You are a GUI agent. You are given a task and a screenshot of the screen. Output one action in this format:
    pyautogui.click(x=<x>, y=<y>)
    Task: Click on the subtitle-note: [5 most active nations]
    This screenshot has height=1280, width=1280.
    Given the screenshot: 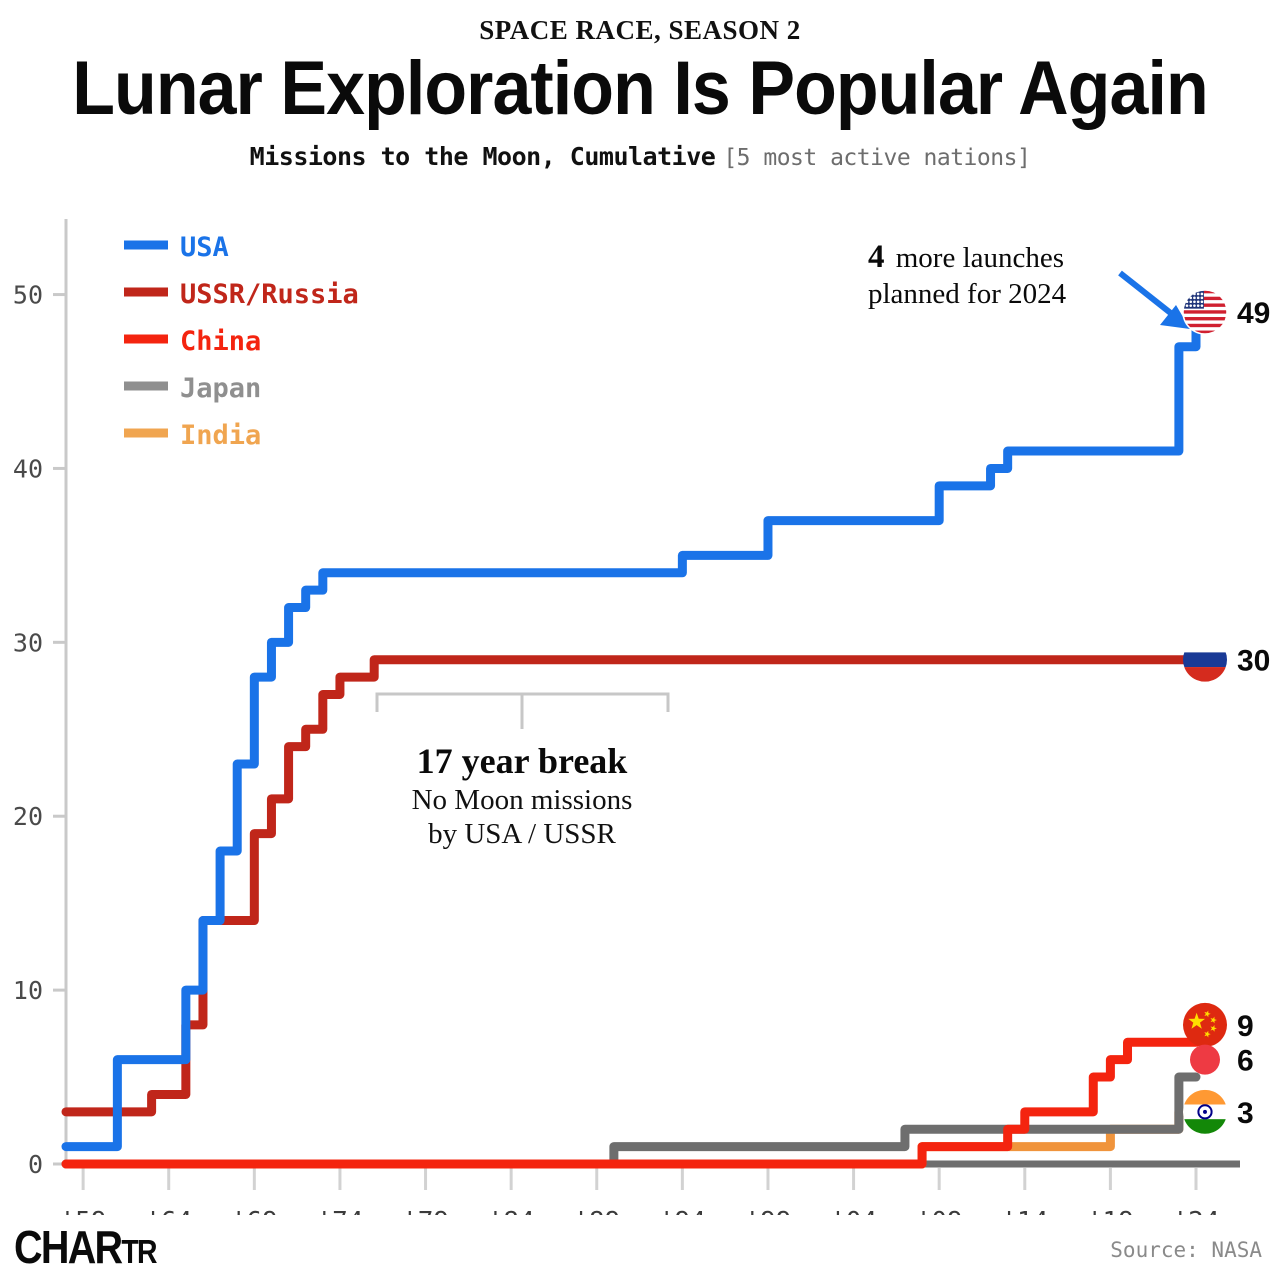 What is the action you would take?
    pyautogui.click(x=877, y=158)
    